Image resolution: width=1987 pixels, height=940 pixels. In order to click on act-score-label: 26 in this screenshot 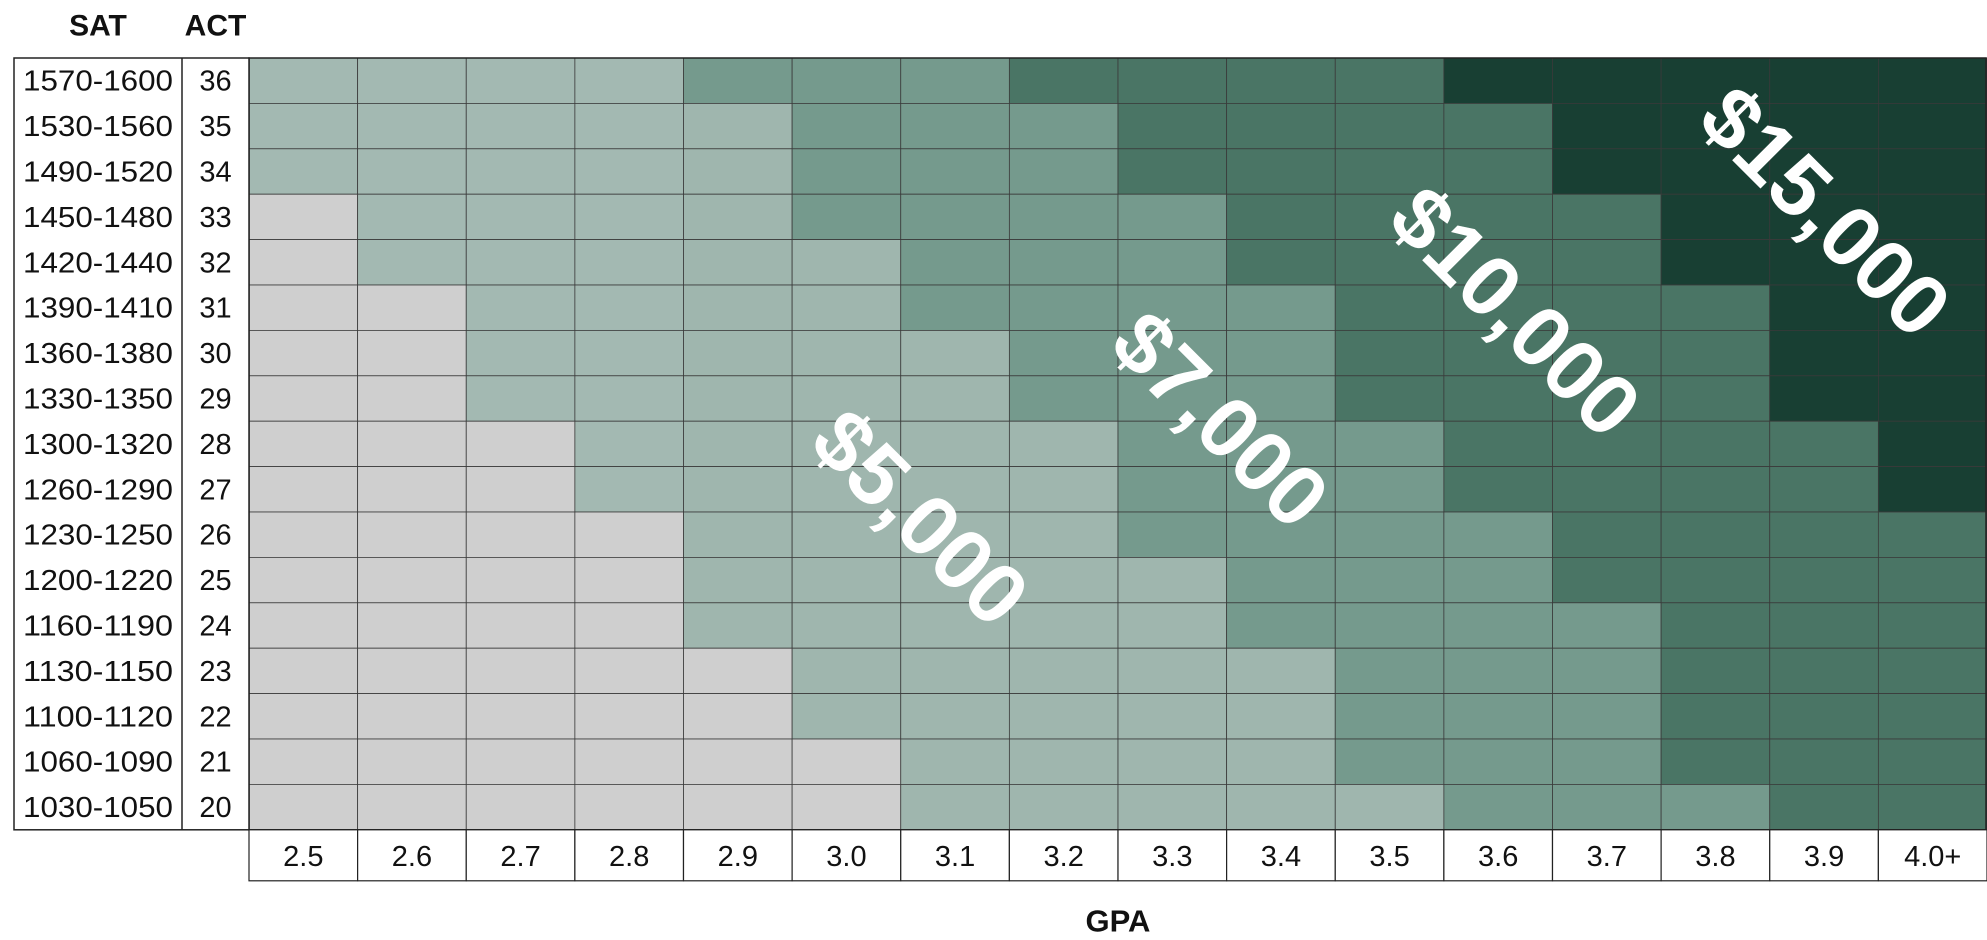, I will do `click(215, 536)`.